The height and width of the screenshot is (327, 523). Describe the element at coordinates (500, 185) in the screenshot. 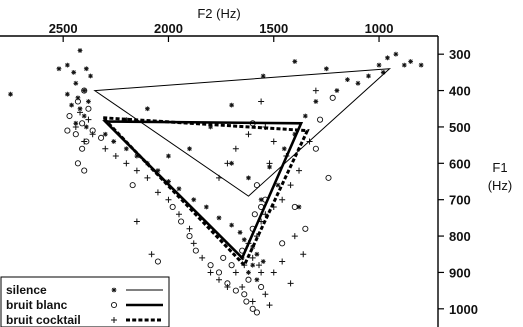

I see `y-axis-unit: (Hz)` at that location.